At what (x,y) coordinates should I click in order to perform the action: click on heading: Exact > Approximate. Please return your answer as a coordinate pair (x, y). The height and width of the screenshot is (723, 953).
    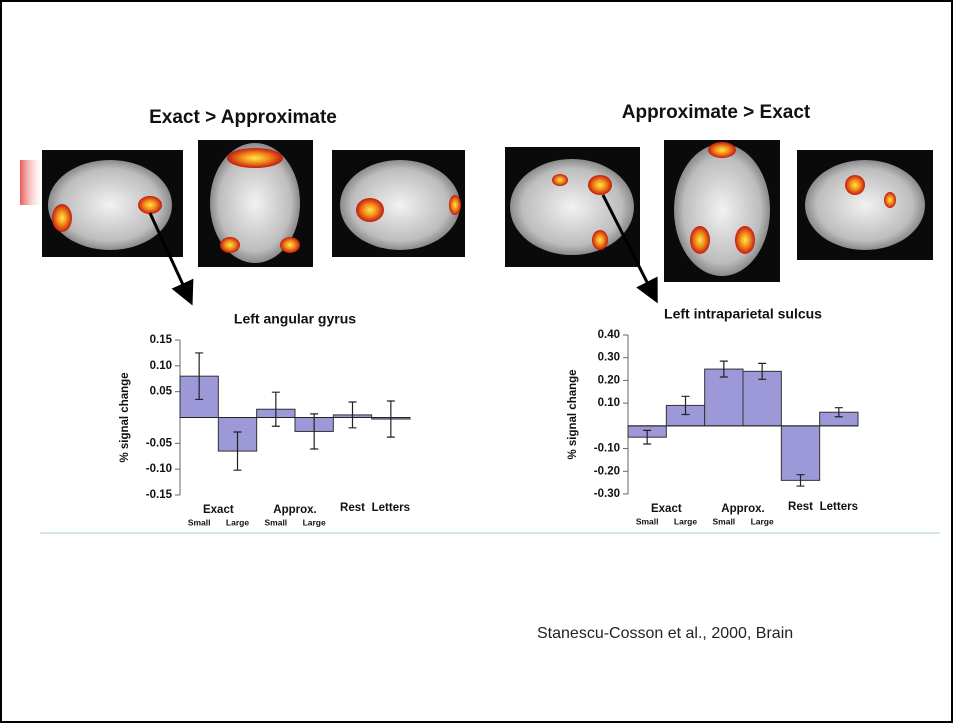
    Looking at the image, I should click on (243, 117).